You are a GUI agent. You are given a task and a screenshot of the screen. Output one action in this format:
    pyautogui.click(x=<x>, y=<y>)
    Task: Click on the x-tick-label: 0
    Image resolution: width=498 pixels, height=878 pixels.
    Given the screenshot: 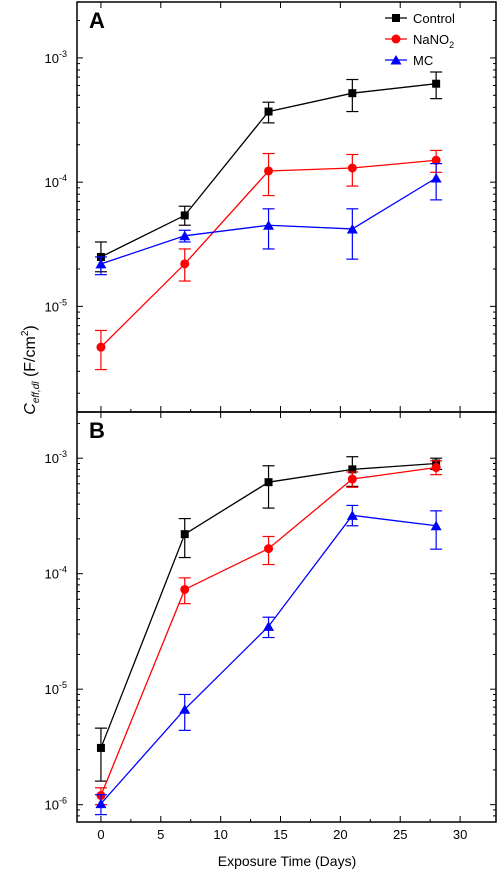 What is the action you would take?
    pyautogui.click(x=100, y=834)
    